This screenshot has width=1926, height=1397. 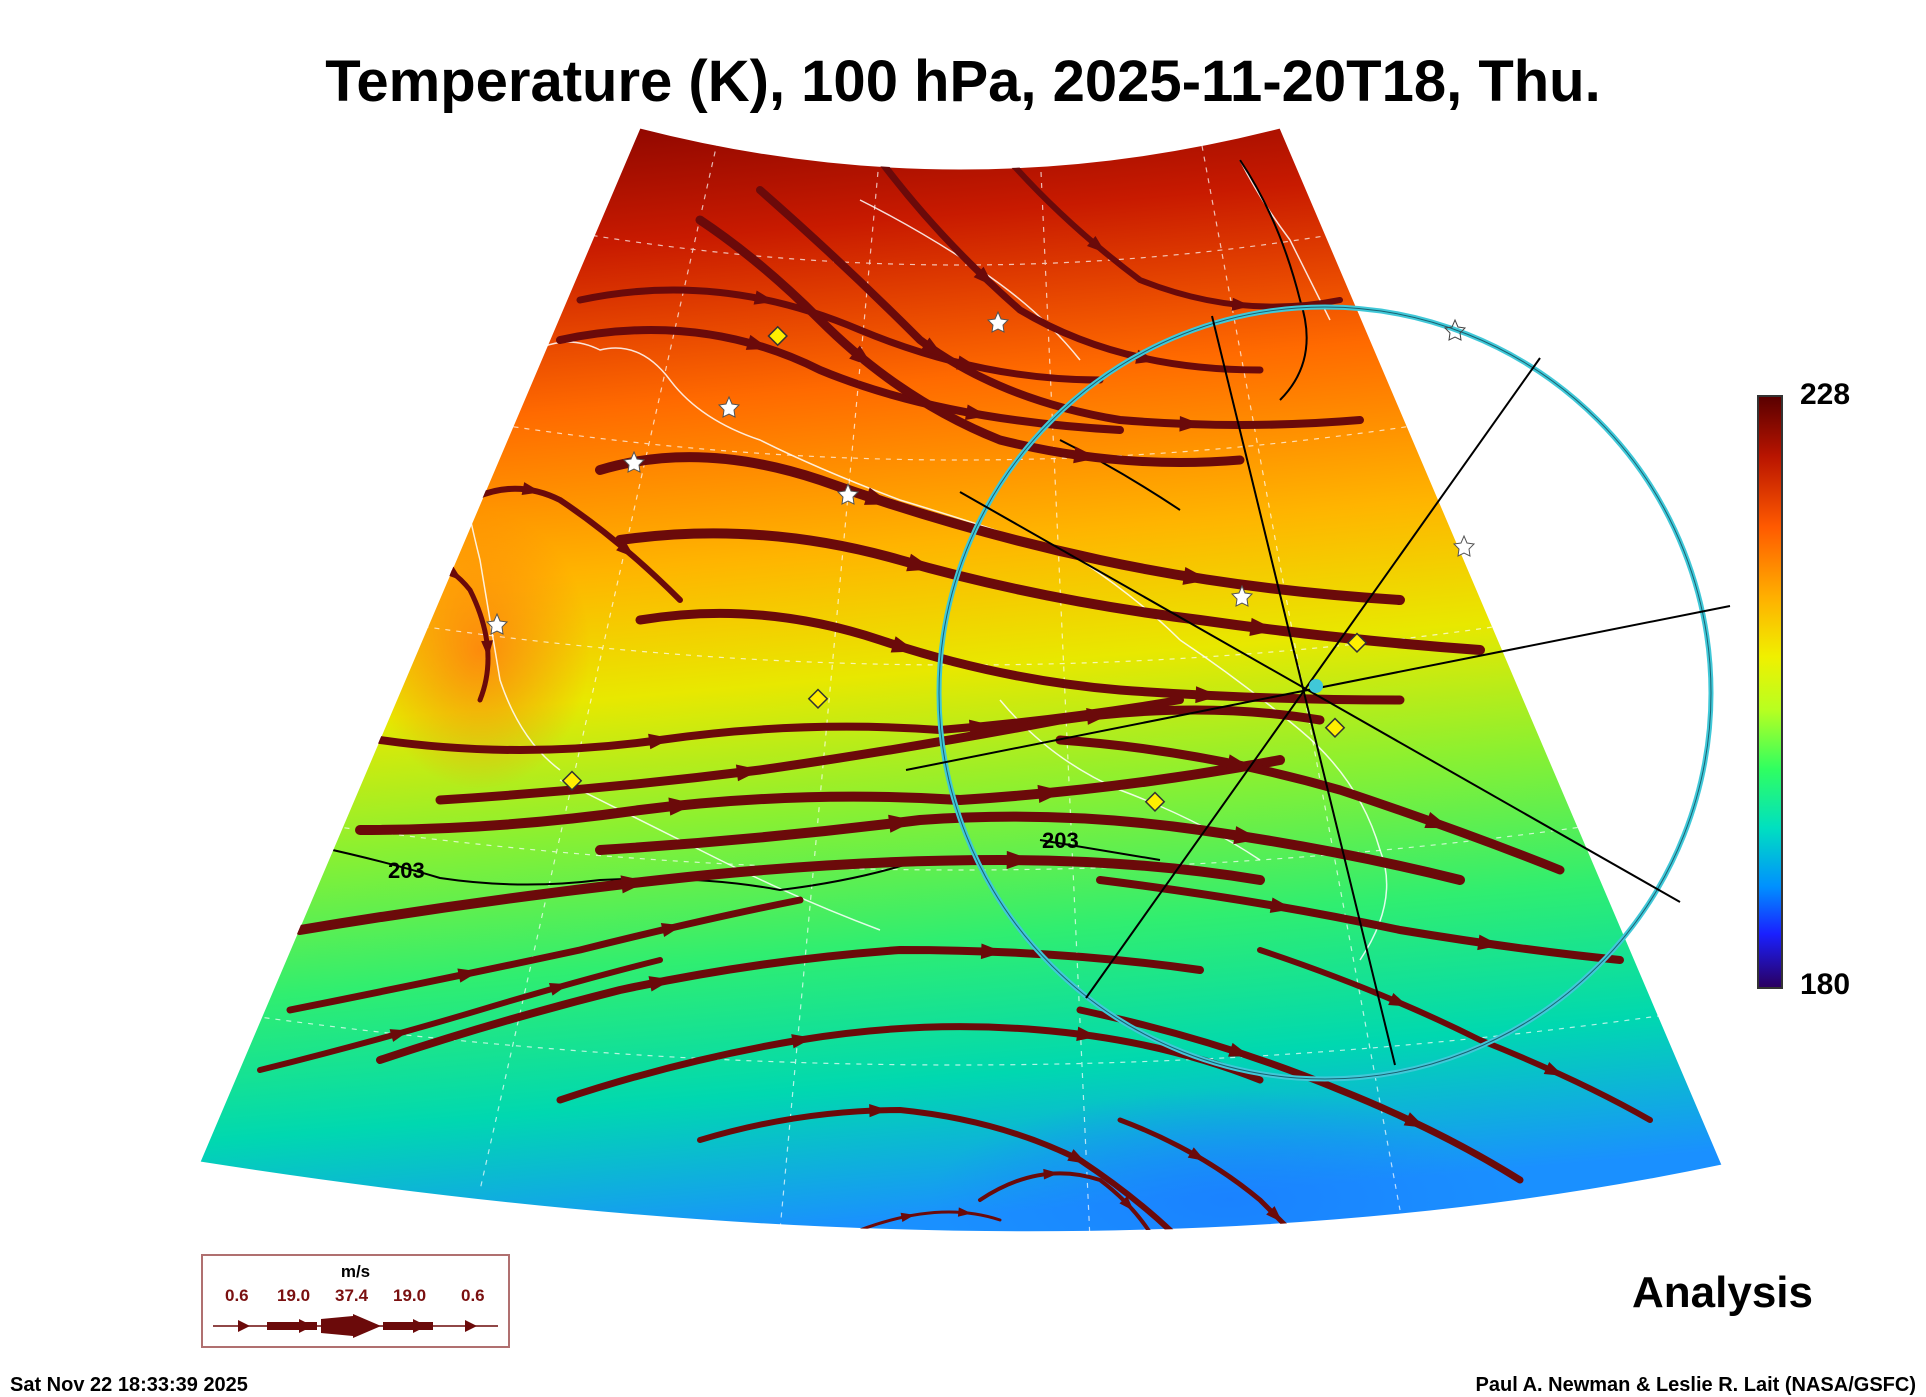 What do you see at coordinates (1770, 692) in the screenshot?
I see `colorbar` at bounding box center [1770, 692].